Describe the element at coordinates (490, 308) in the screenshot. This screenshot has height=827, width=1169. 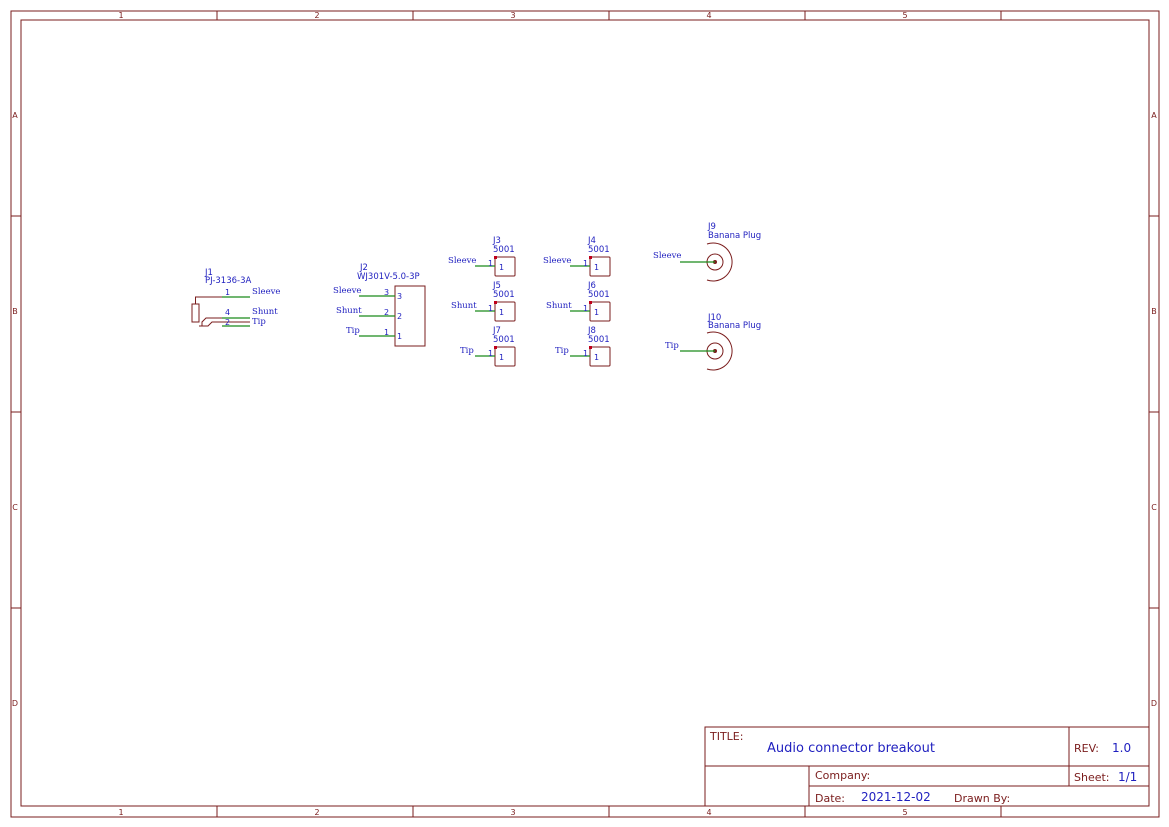
I see `j5-pin-num: 1` at that location.